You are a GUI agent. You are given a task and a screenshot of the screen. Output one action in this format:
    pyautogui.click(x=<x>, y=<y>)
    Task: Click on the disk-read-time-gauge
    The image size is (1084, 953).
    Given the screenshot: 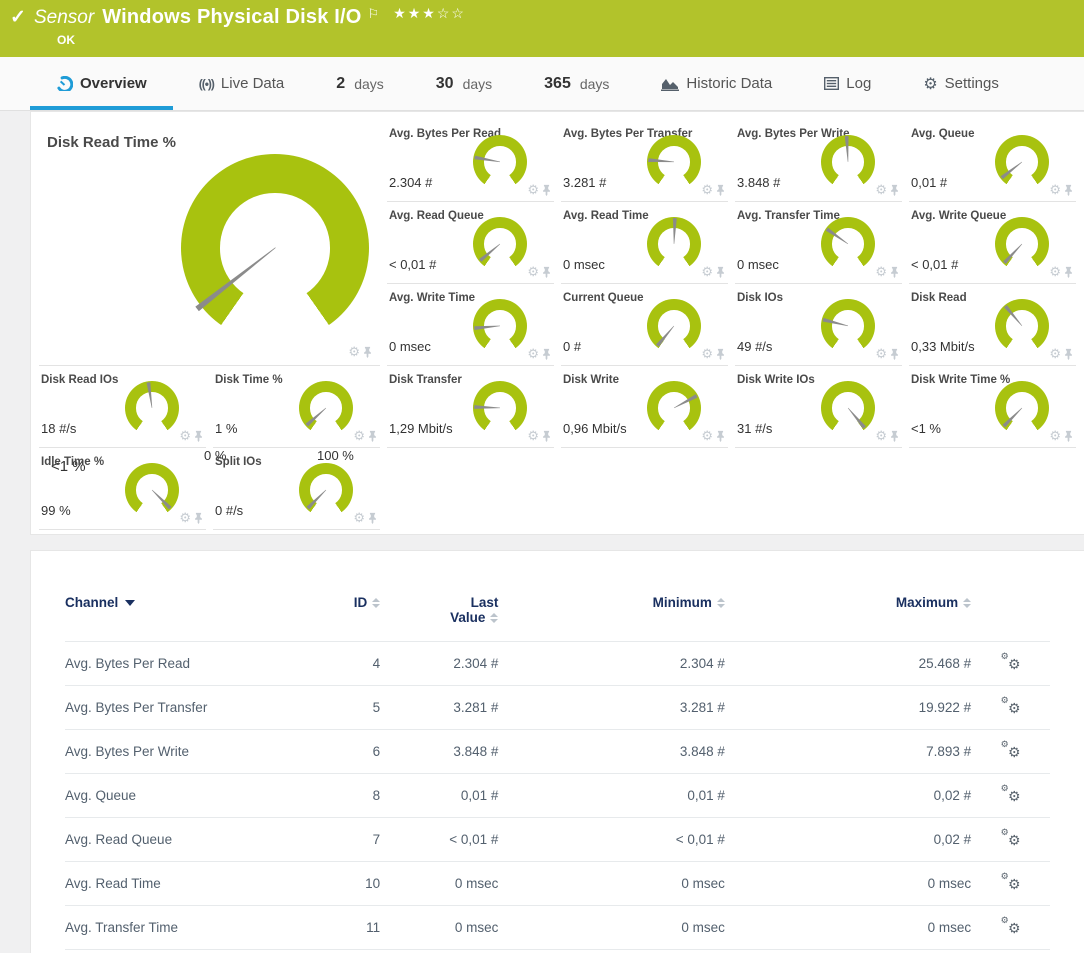 What is the action you would take?
    pyautogui.click(x=275, y=248)
    